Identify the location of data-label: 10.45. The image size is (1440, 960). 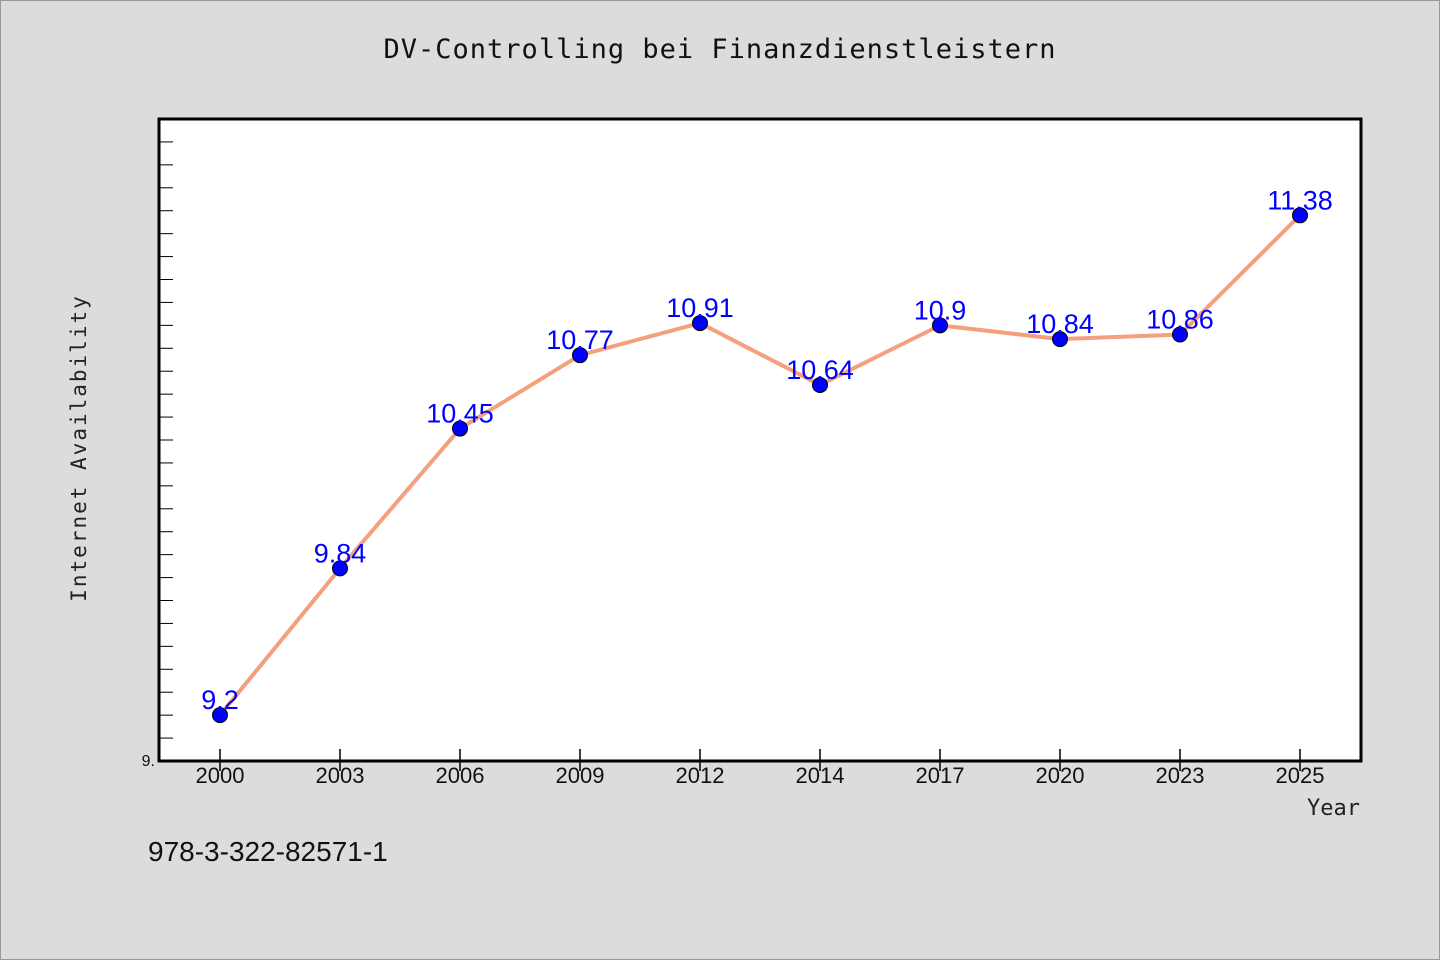
(460, 414).